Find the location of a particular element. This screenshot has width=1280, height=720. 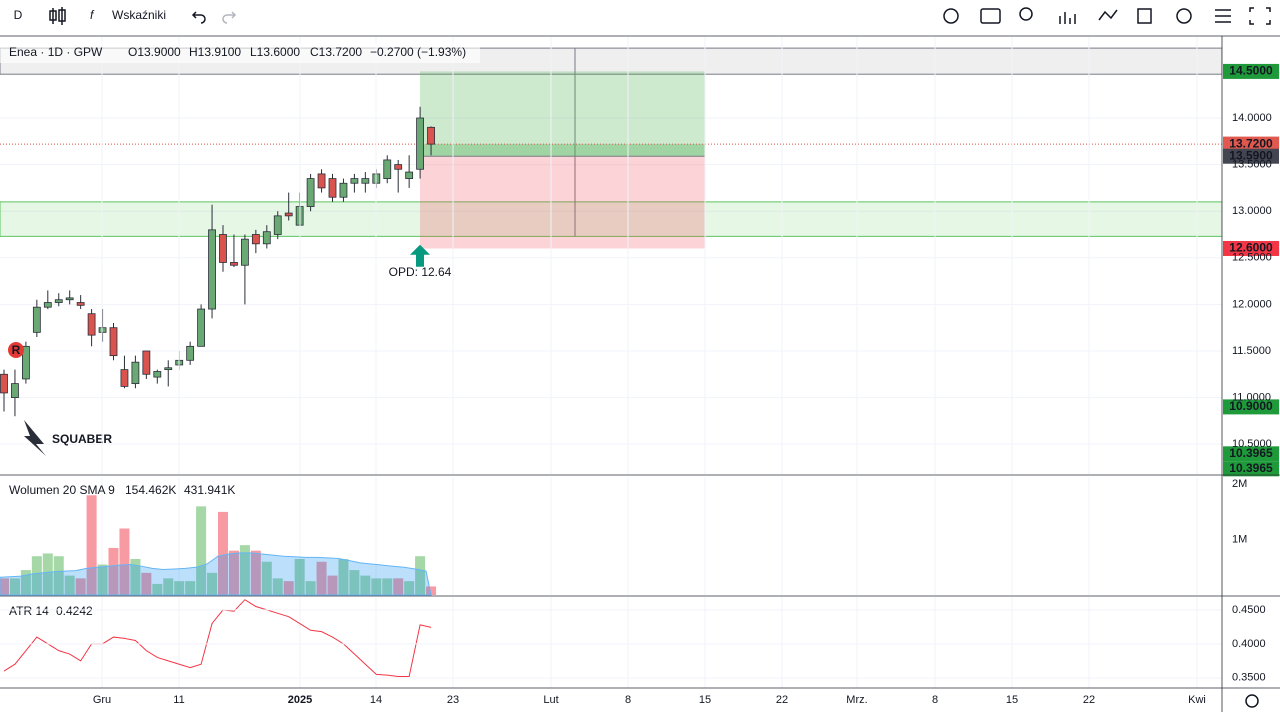

watermark: SQUABER is located at coordinates (82, 439).